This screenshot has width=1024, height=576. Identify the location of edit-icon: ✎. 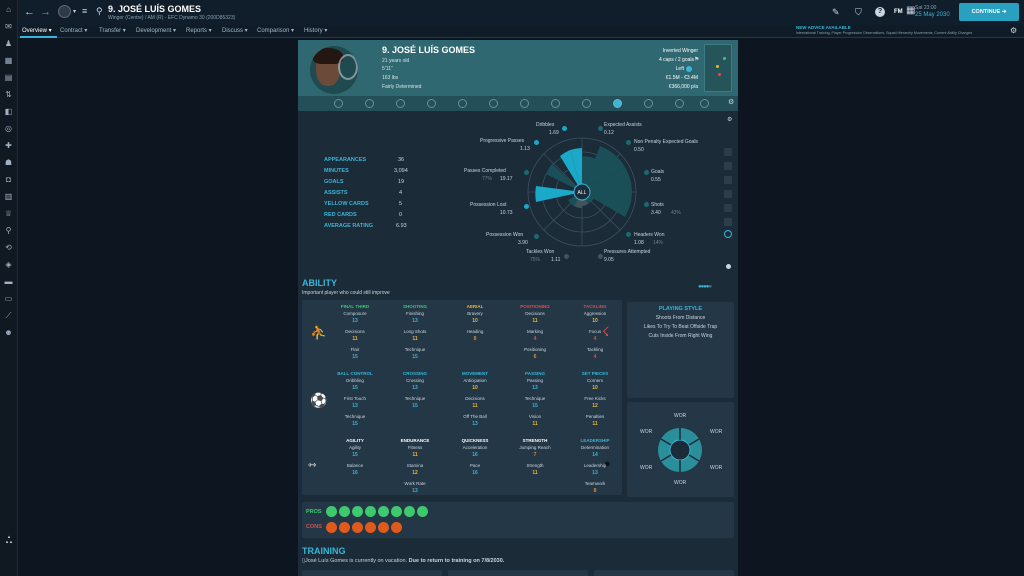
(836, 12).